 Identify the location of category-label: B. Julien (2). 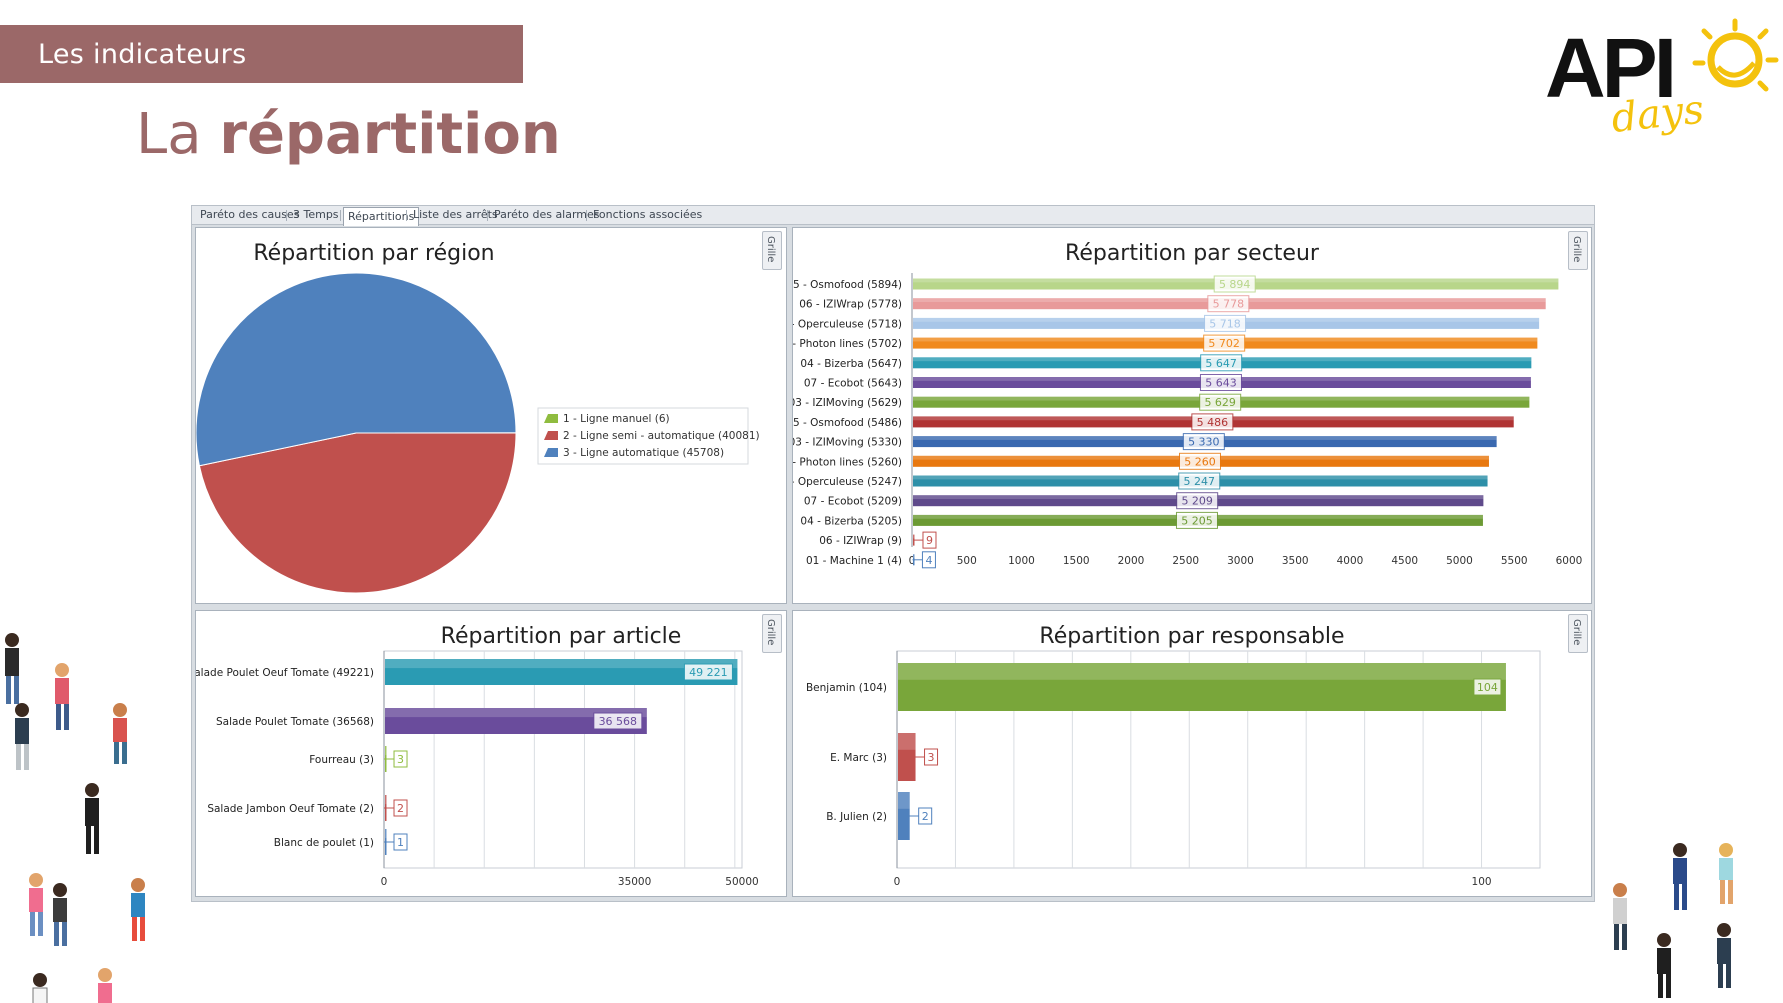
(856, 817).